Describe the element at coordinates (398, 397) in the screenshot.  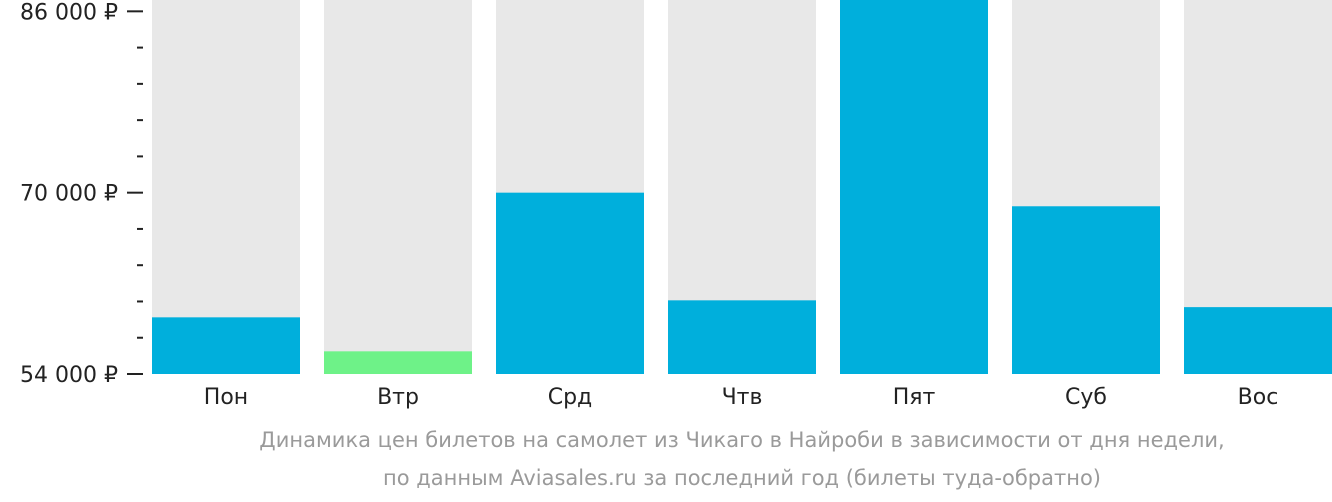
I see `x-tick-label: Втр` at that location.